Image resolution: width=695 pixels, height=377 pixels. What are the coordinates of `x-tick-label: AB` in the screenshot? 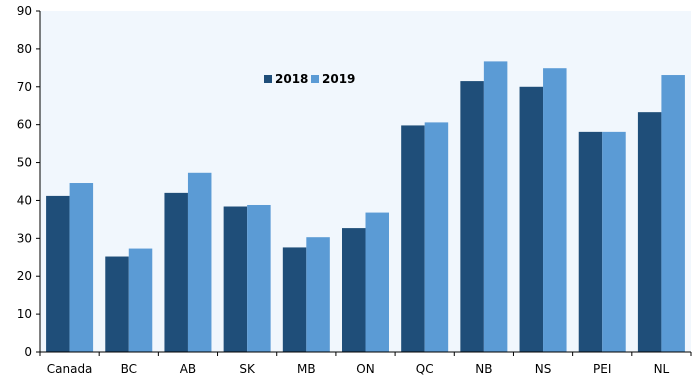 It's located at (188, 369).